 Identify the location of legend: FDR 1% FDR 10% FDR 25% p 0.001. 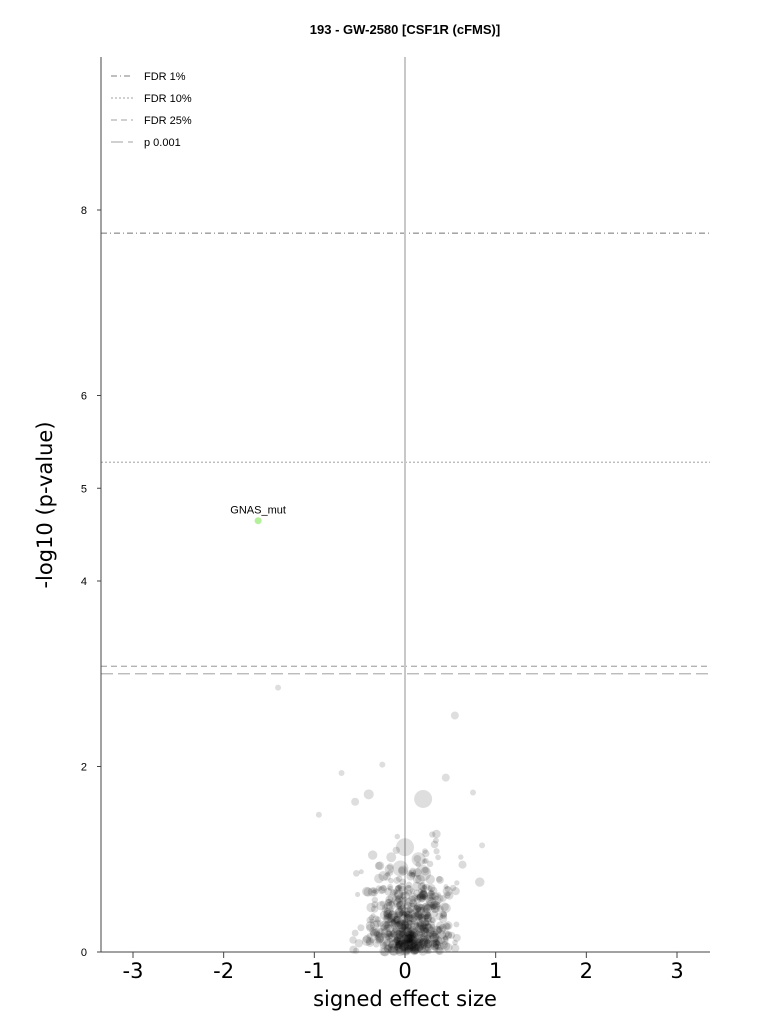
(151, 110).